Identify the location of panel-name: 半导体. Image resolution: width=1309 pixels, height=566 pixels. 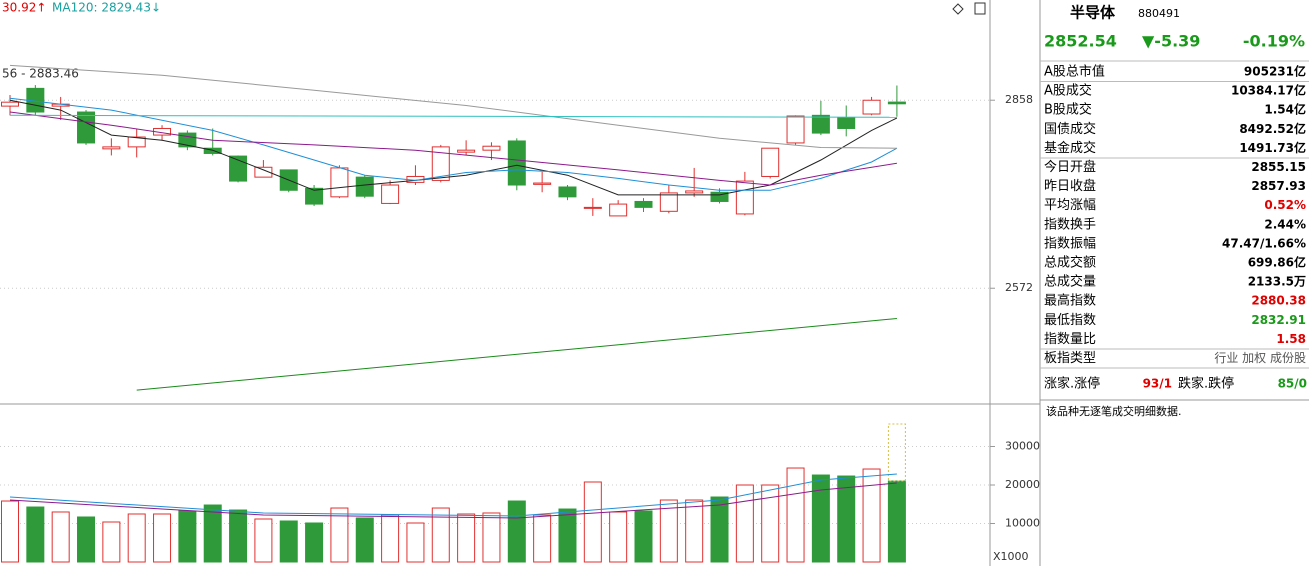
(1093, 13).